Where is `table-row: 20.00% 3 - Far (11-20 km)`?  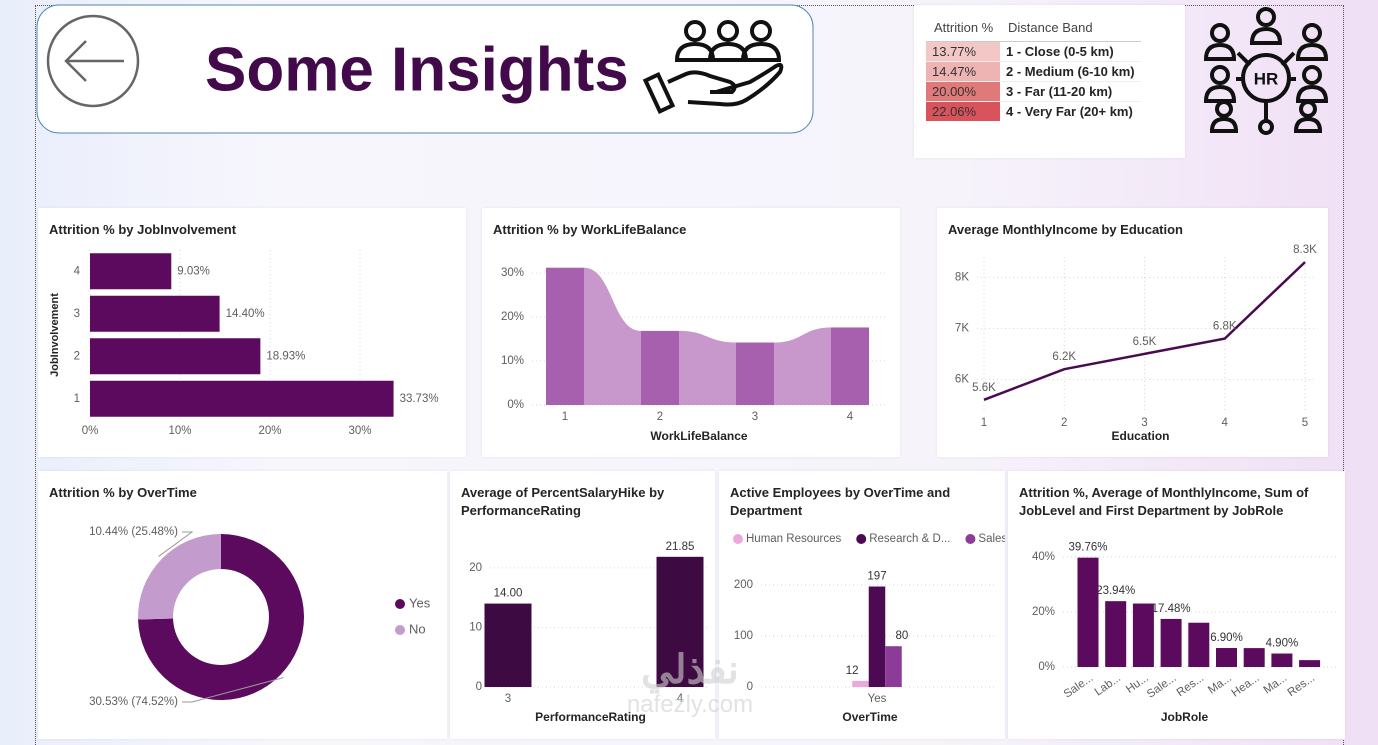
table-row: 20.00% 3 - Far (11-20 km) is located at coordinates (1033, 91).